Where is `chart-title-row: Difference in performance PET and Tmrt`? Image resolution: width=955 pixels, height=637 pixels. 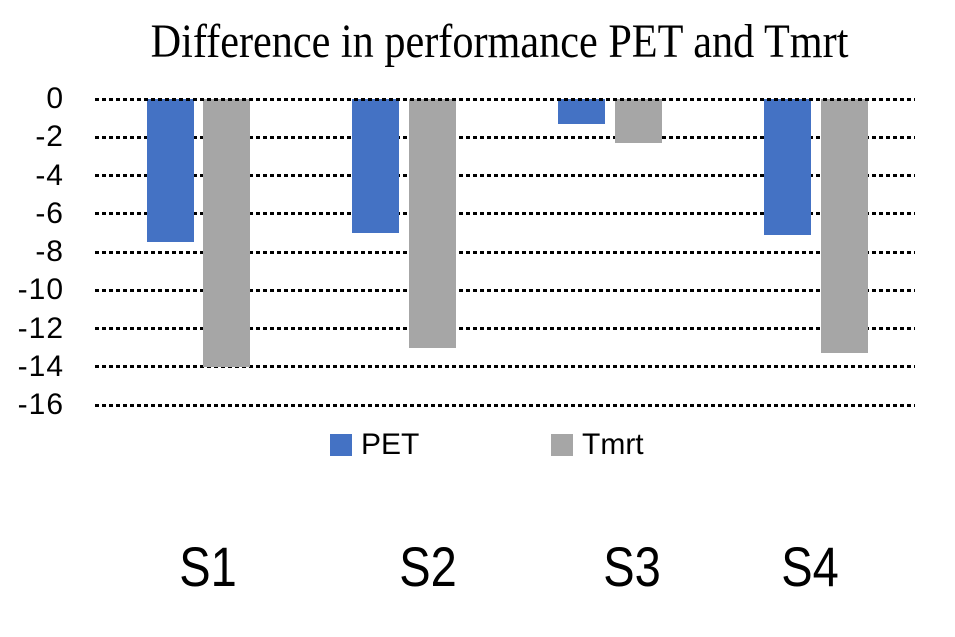
chart-title-row: Difference in performance PET and Tmrt is located at coordinates (488, 42).